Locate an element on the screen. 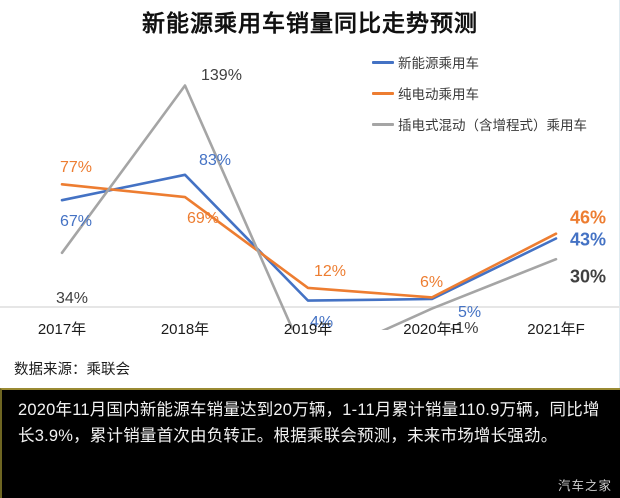 The height and width of the screenshot is (498, 620). x-axis-label-5: 2021年F is located at coordinates (556, 329).